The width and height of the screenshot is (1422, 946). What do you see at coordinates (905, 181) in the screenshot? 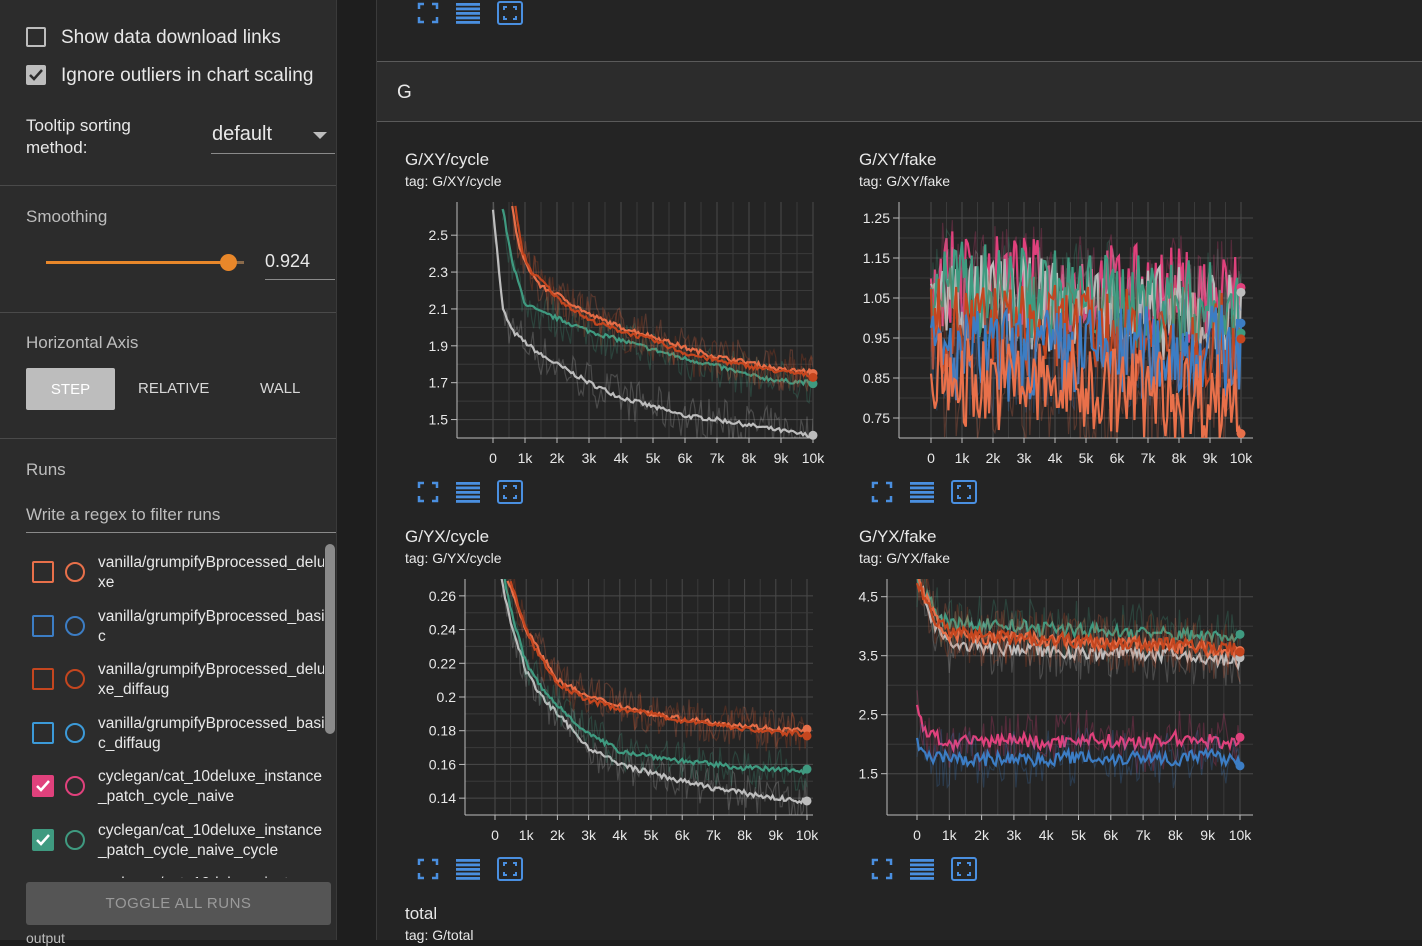
I see `chart-tag: tag: G/XY/fake` at bounding box center [905, 181].